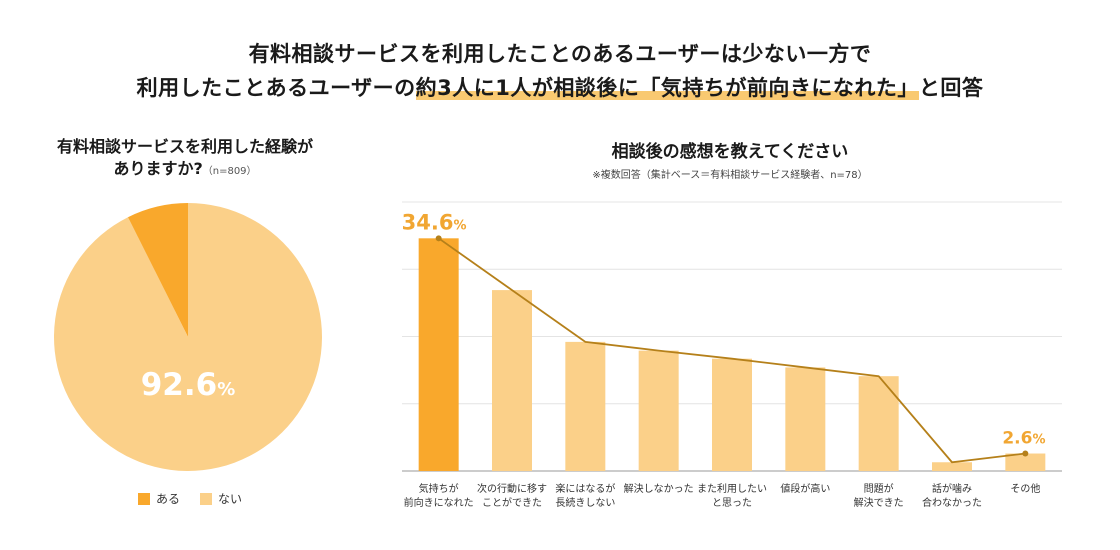 This screenshot has height=550, width=1120. Describe the element at coordinates (144, 498) in the screenshot. I see `legend-swatch-yes` at that location.